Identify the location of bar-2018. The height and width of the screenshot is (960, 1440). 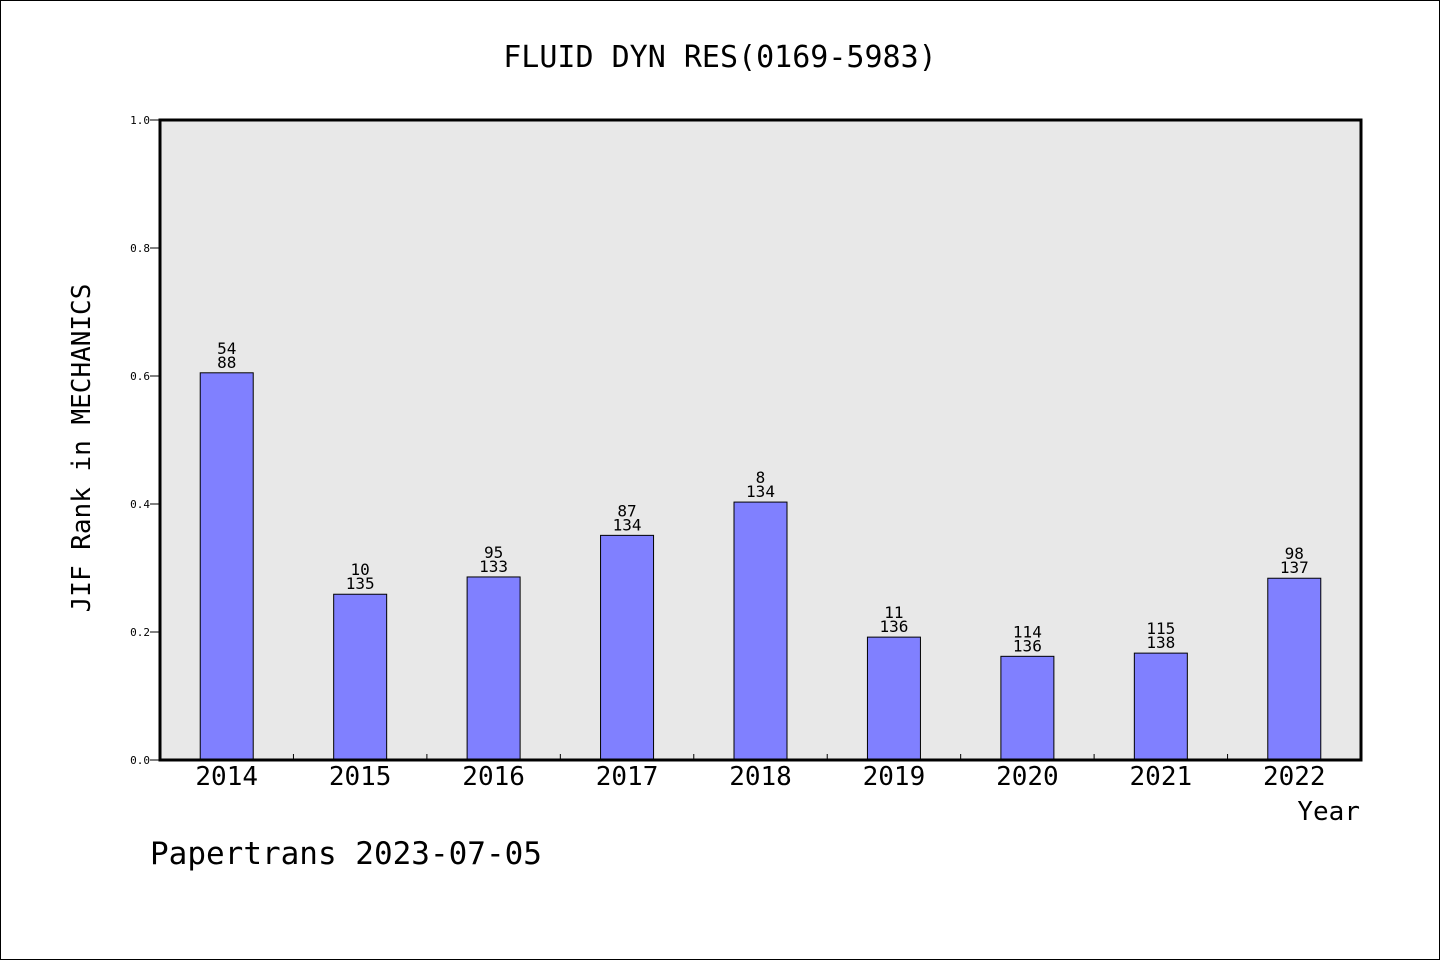
(760, 631).